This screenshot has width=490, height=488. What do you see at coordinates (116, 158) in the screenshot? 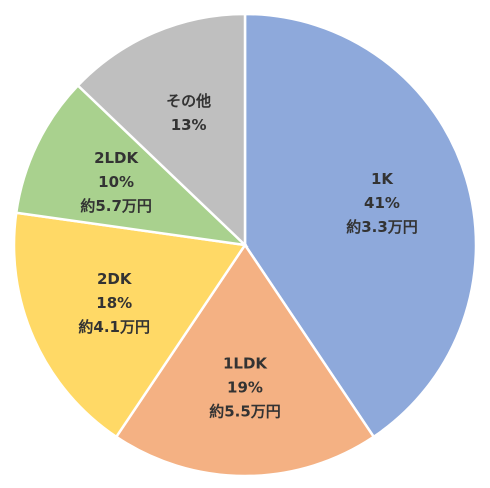
I see `slice-name-label: 2LDK` at bounding box center [116, 158].